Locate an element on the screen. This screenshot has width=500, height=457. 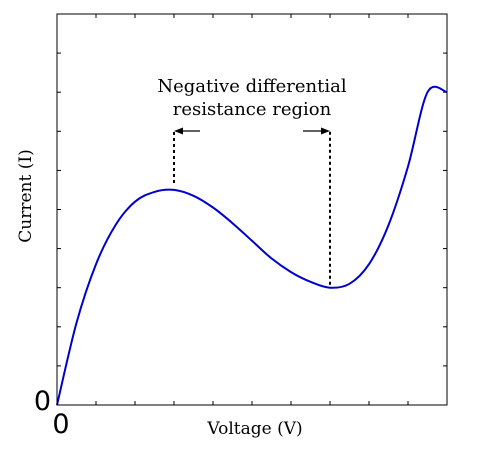
x-axis-title: Voltage (V) is located at coordinates (254, 429).